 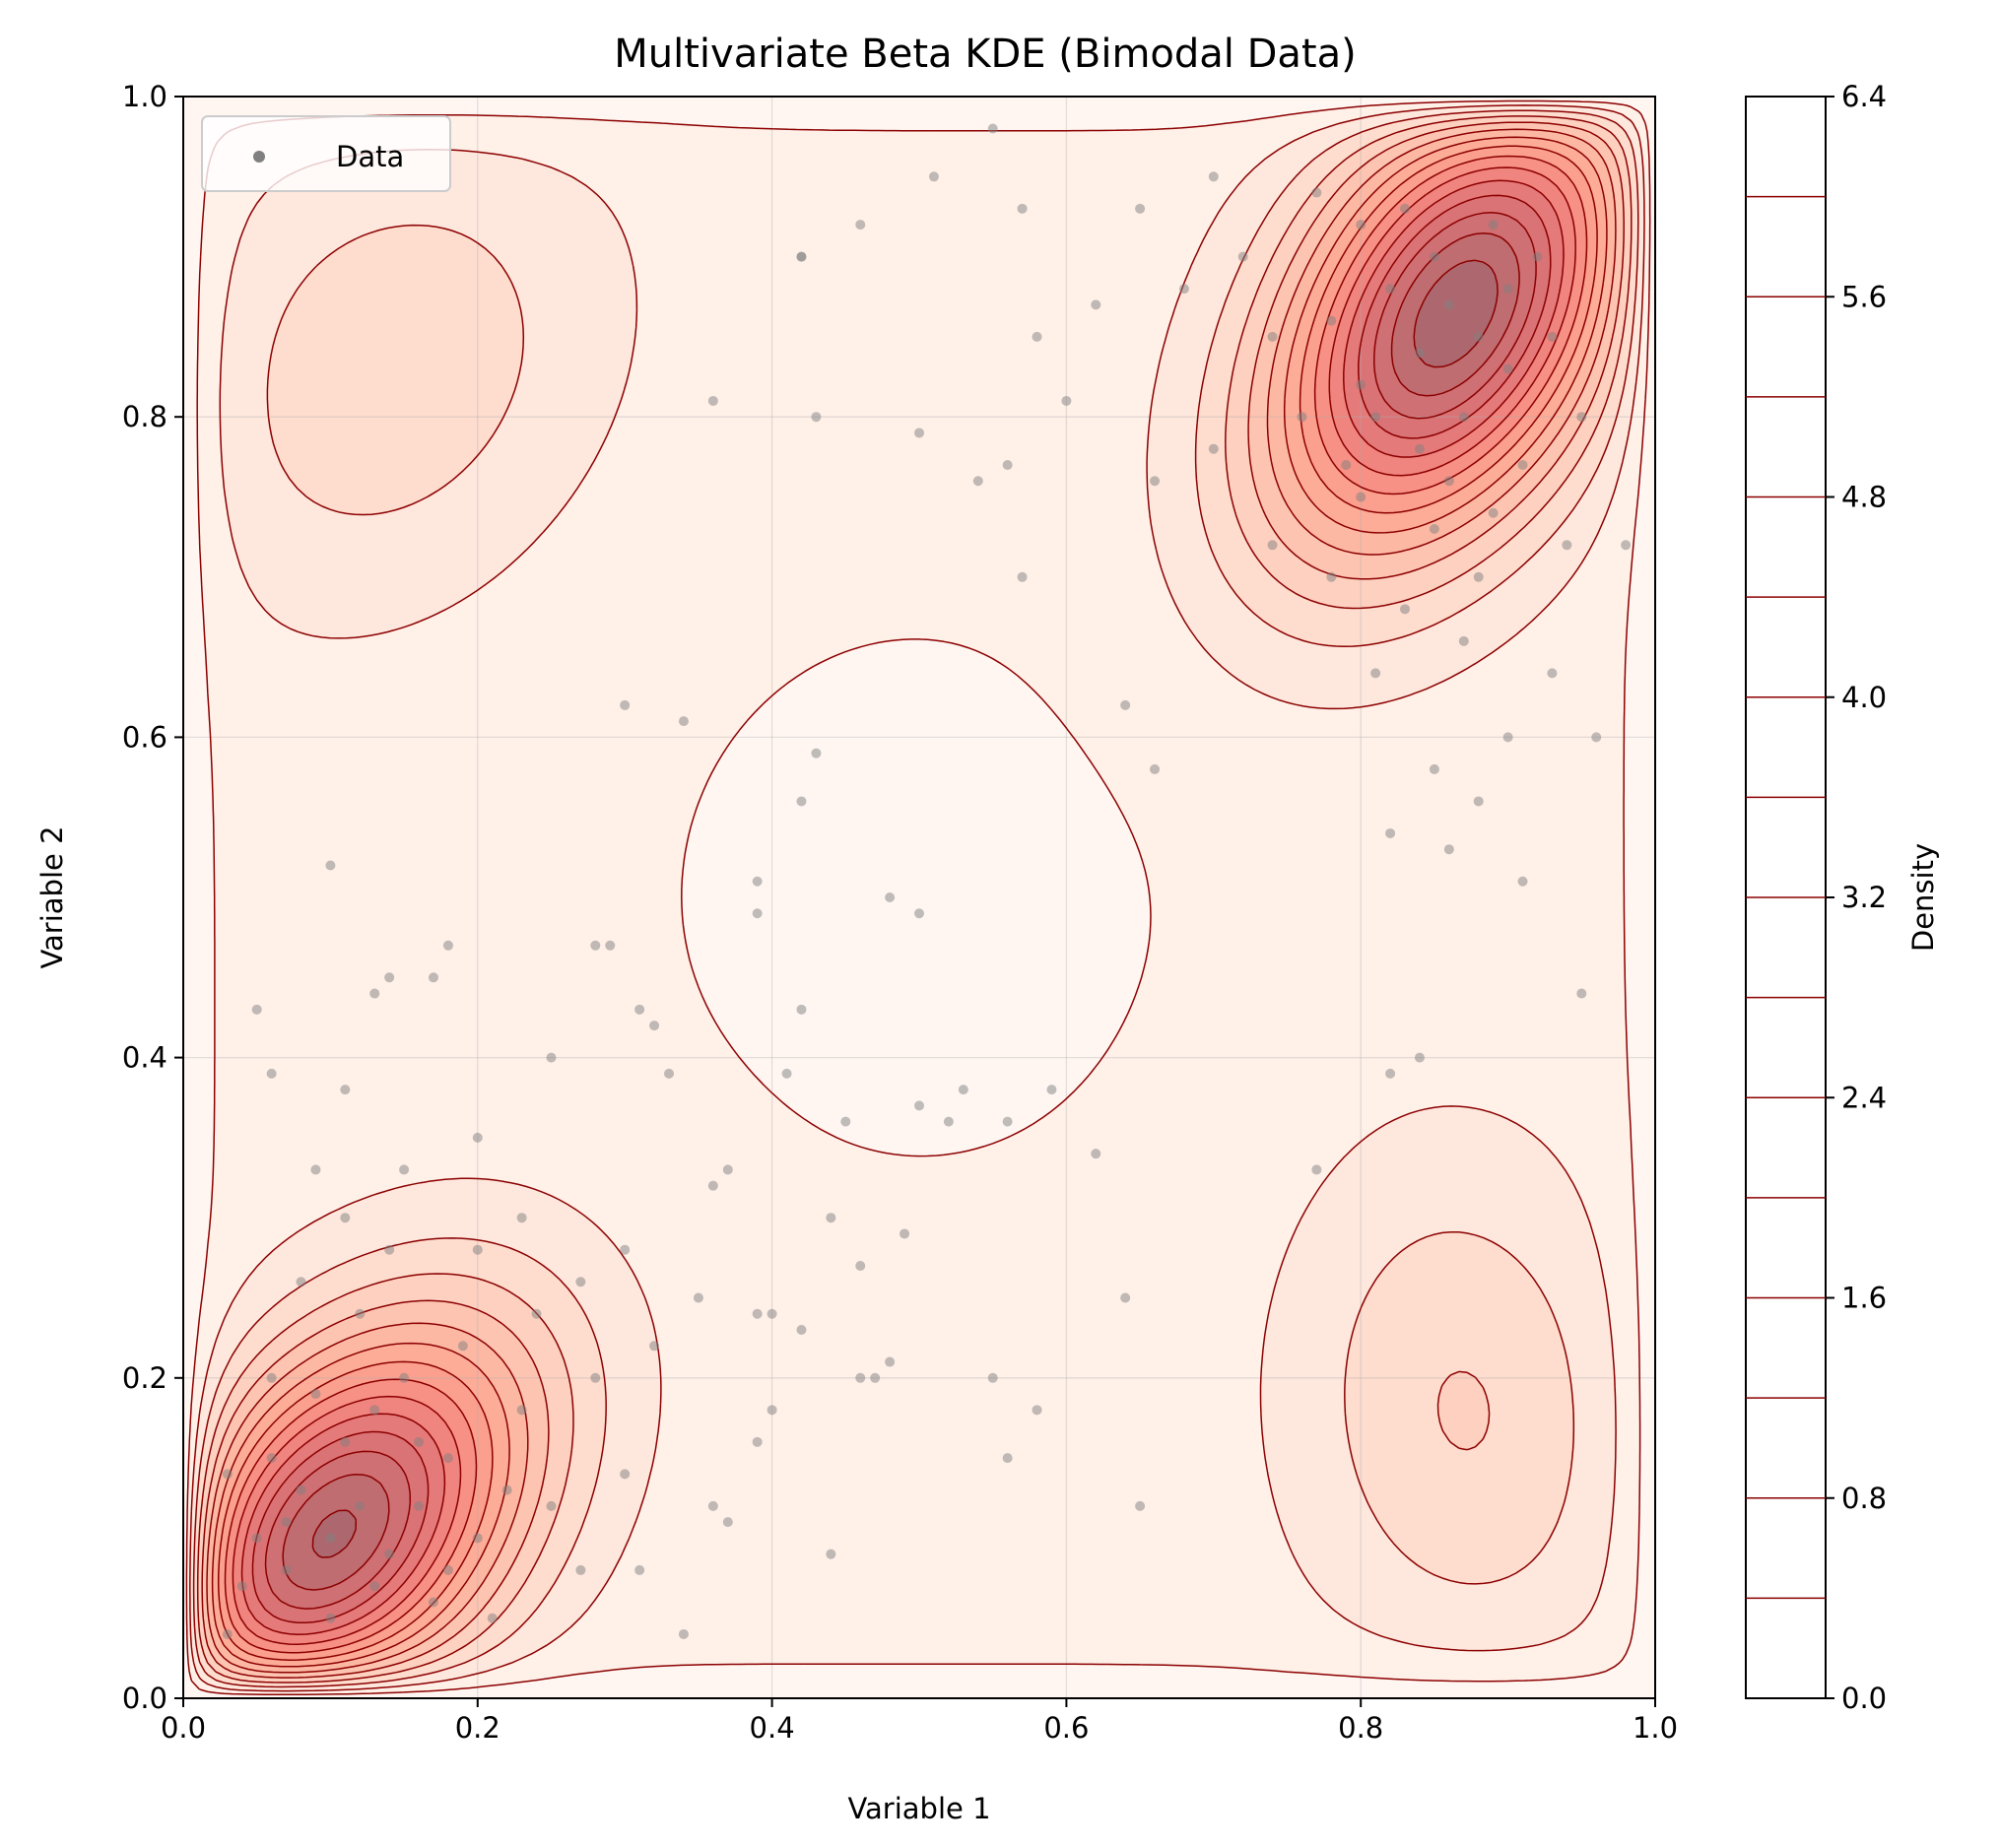 What do you see at coordinates (1864, 1097) in the screenshot?
I see `colorbar-tick-label: 2.4` at bounding box center [1864, 1097].